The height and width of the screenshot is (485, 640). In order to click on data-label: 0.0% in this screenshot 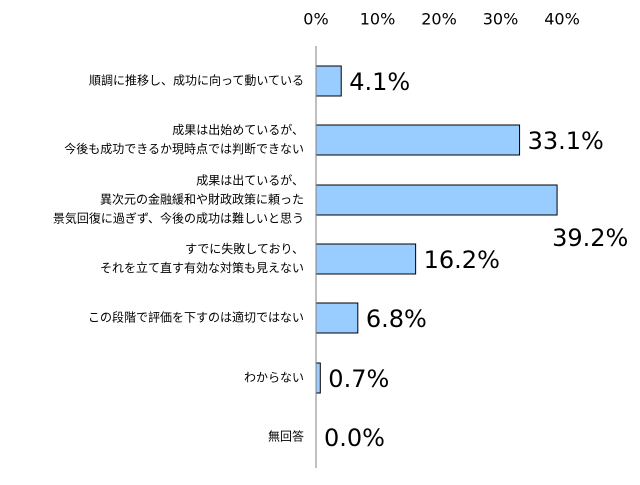, I will do `click(354, 438)`.